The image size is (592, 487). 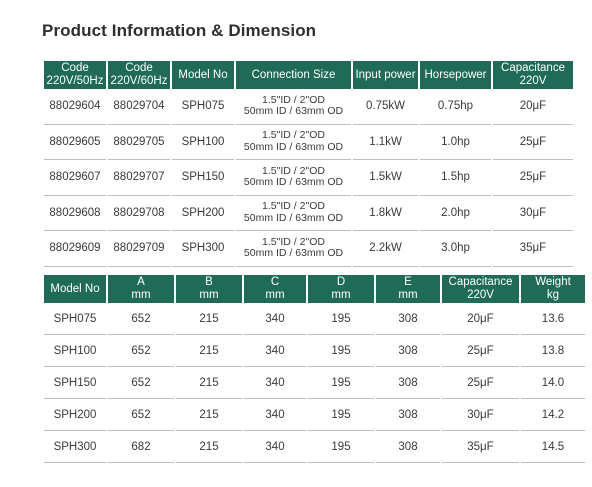 I want to click on input-power-cell: 1.8kW, so click(x=385, y=213).